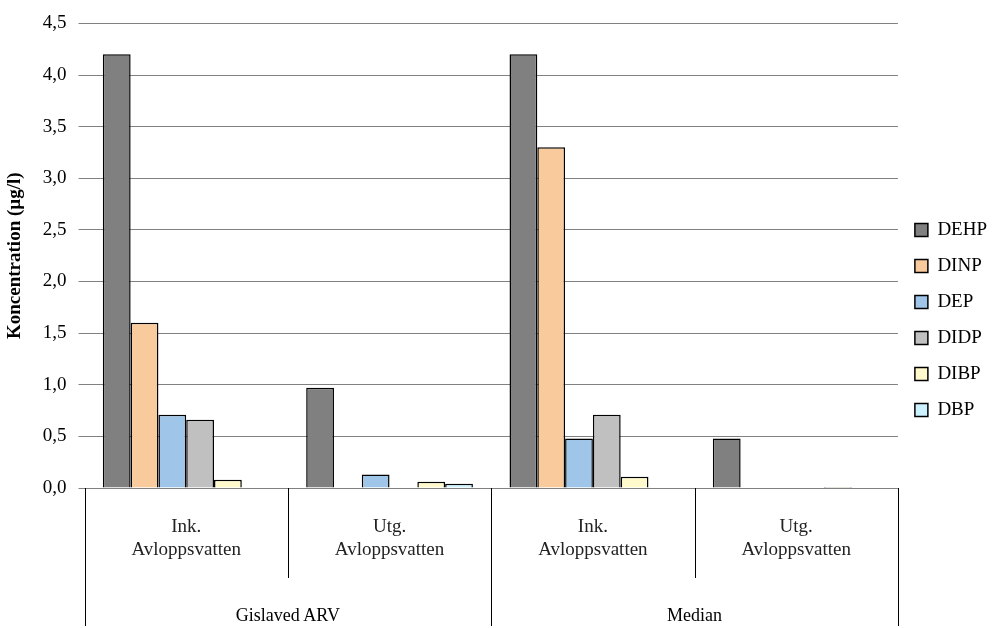 The height and width of the screenshot is (628, 1005). What do you see at coordinates (54, 74) in the screenshot?
I see `y-tick-label: 4,0` at bounding box center [54, 74].